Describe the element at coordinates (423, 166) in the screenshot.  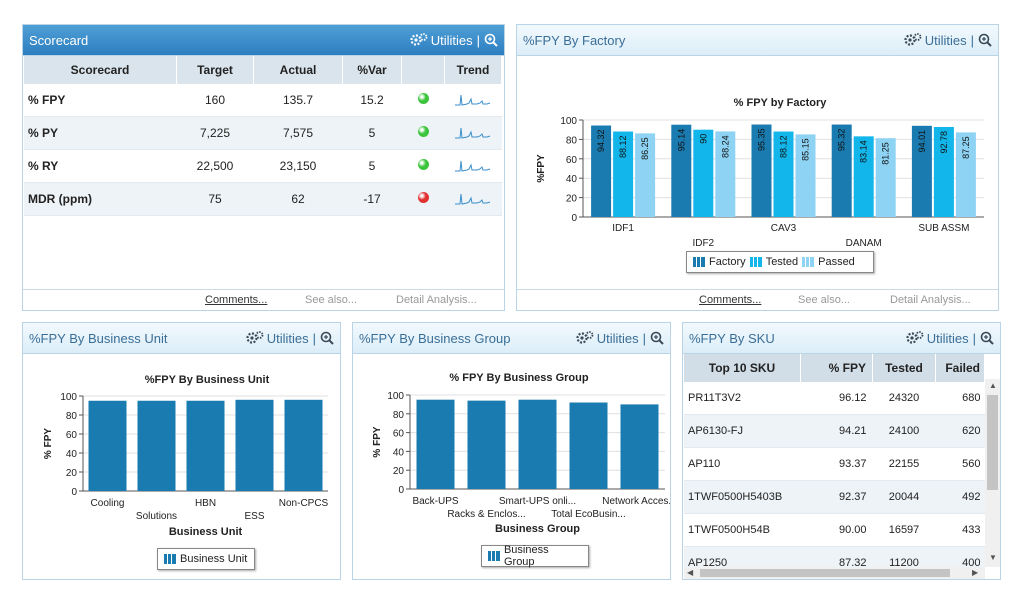
I see `status-cell` at that location.